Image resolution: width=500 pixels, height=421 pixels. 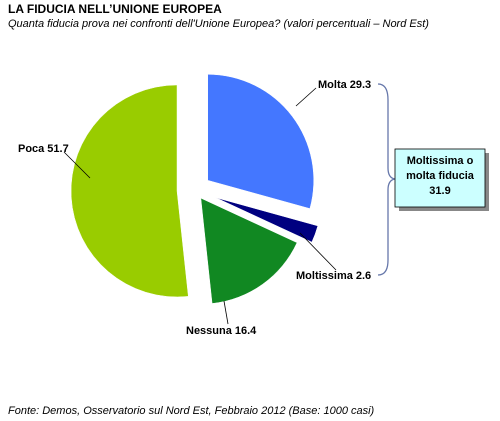 I want to click on brace, so click(x=386, y=179).